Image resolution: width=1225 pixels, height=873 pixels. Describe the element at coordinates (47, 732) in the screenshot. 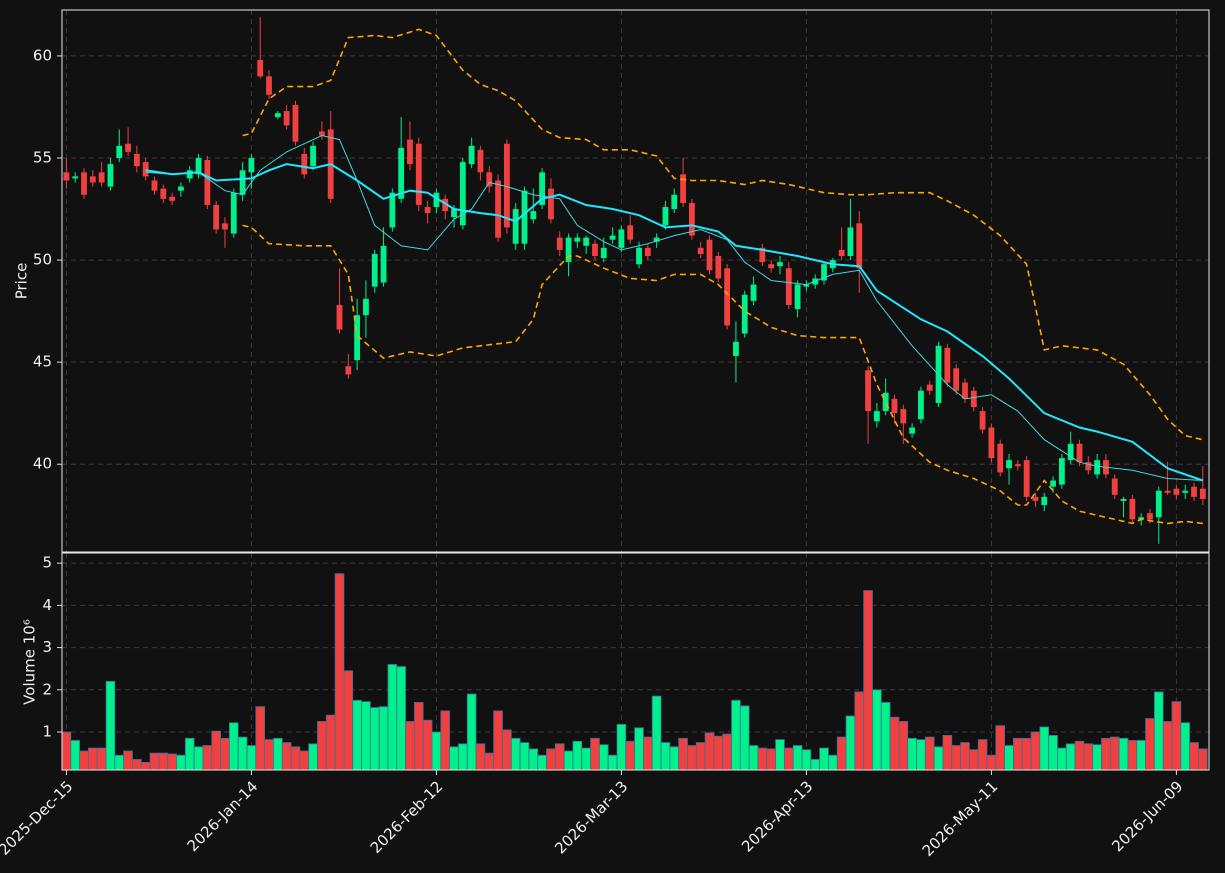

I see `y-tick-label: 1` at that location.